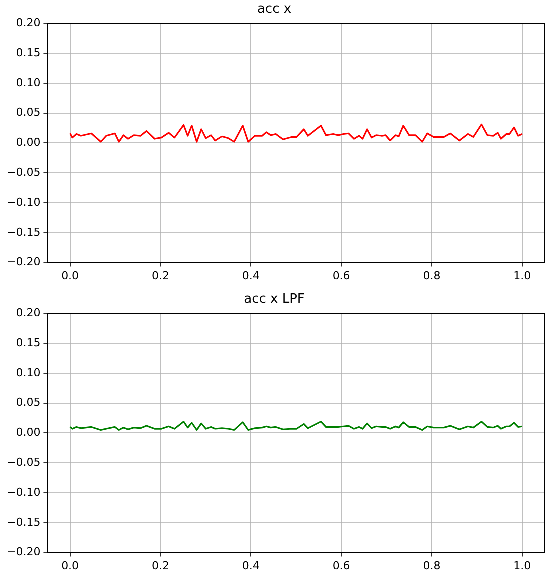 The image size is (554, 585). What do you see at coordinates (274, 10) in the screenshot?
I see `chart-title: acc x` at bounding box center [274, 10].